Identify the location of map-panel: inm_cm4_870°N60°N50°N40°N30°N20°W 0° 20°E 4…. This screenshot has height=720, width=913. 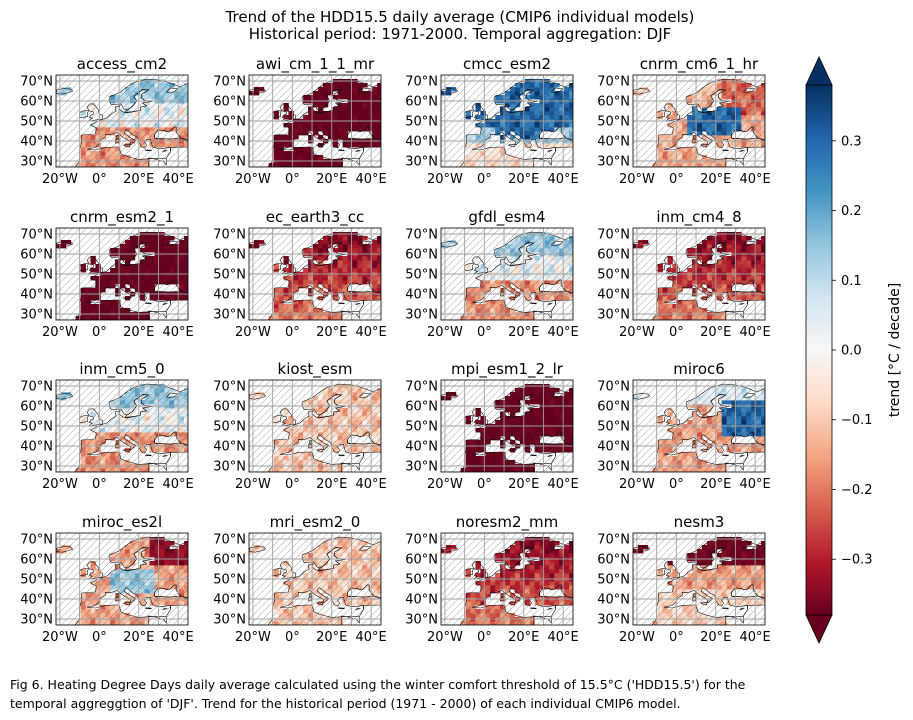
(687, 274).